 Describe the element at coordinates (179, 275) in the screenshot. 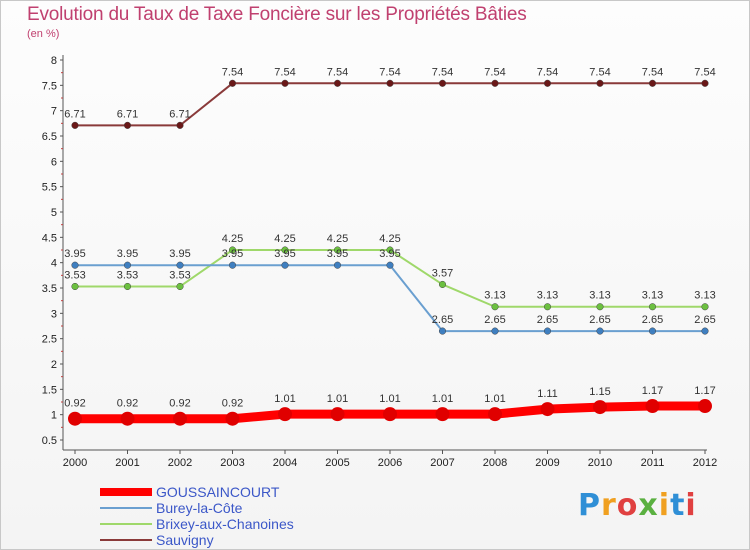

I see `data-label: 3.53` at that location.